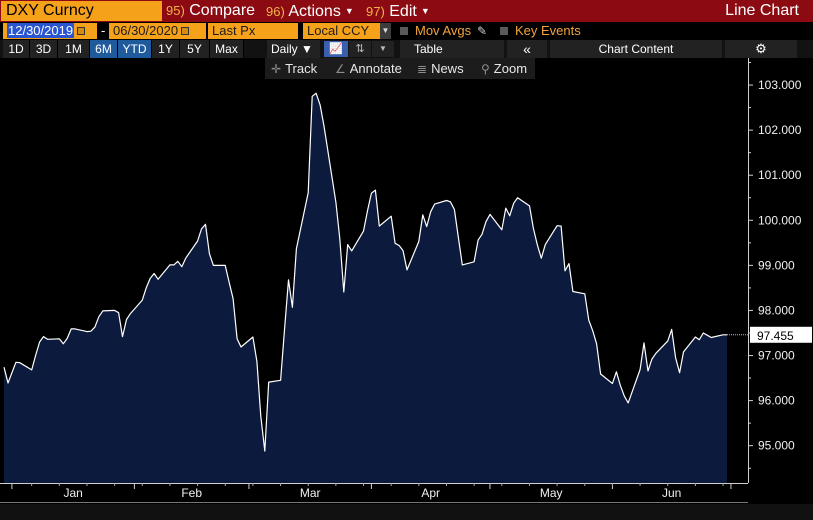  What do you see at coordinates (775, 336) in the screenshot?
I see `last-value-label: 97.455` at bounding box center [775, 336].